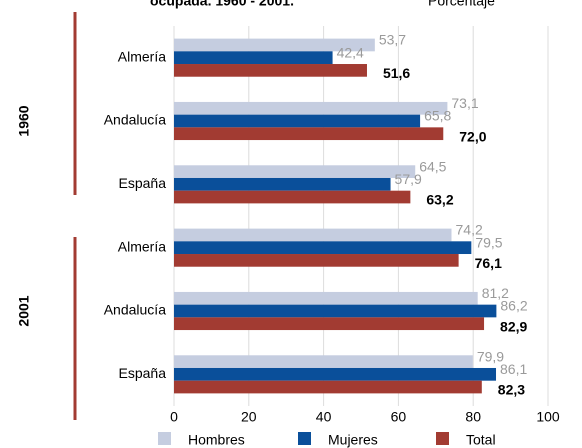 The height and width of the screenshot is (448, 582). I want to click on data-label: 65,8, so click(437, 116).